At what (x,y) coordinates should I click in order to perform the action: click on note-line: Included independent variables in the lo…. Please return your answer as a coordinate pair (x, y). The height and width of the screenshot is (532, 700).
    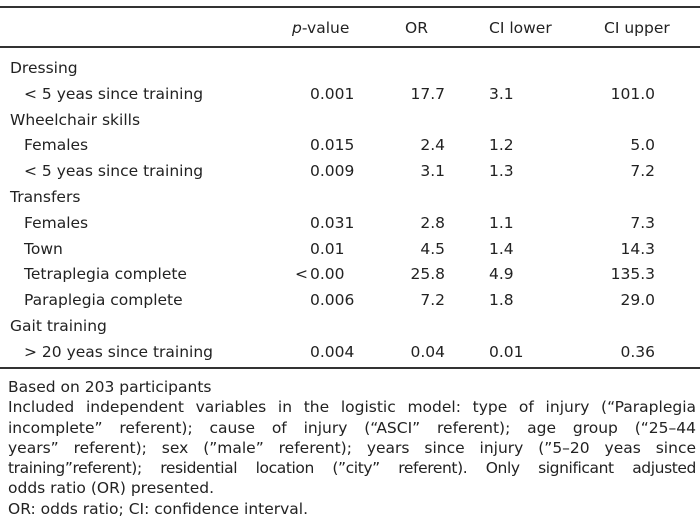
    Looking at the image, I should click on (352, 407).